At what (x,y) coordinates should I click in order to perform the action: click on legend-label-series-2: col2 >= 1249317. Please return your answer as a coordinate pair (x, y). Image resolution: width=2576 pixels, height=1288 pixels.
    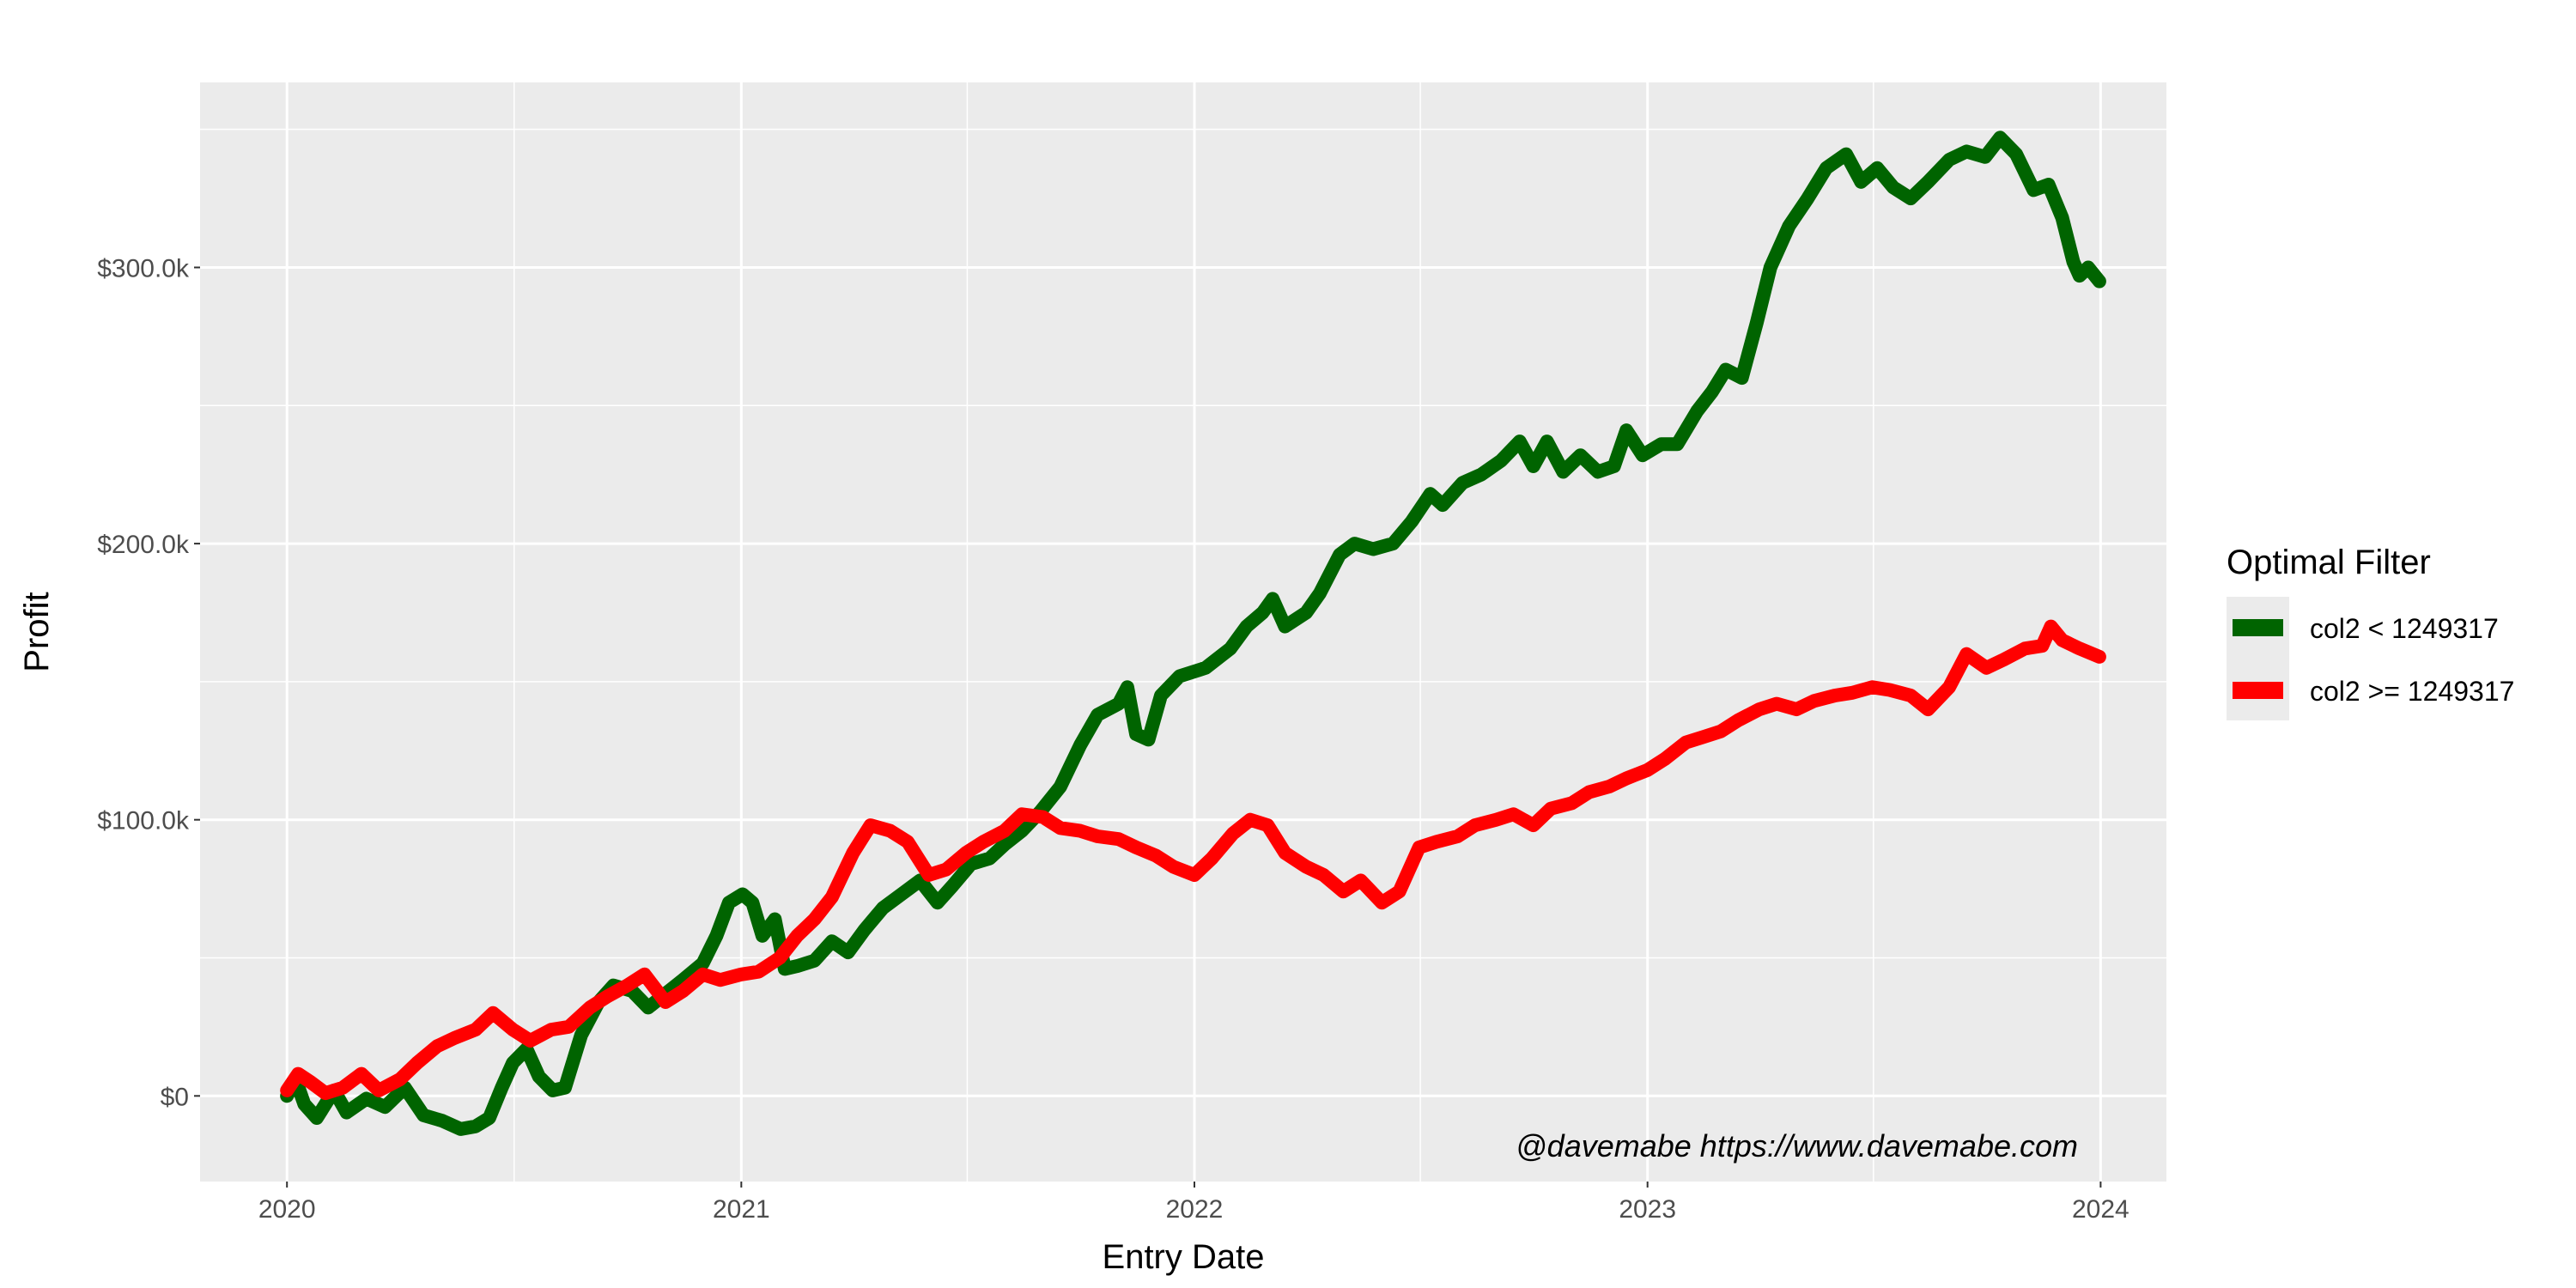
    Looking at the image, I should click on (2412, 691).